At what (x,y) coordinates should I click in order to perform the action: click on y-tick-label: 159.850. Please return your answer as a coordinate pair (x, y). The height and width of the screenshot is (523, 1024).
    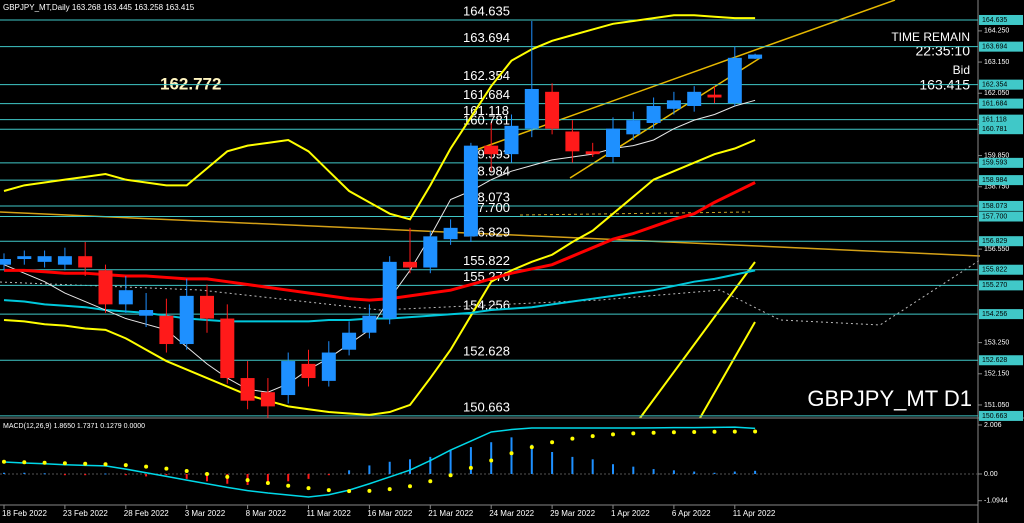
    Looking at the image, I should click on (996, 155).